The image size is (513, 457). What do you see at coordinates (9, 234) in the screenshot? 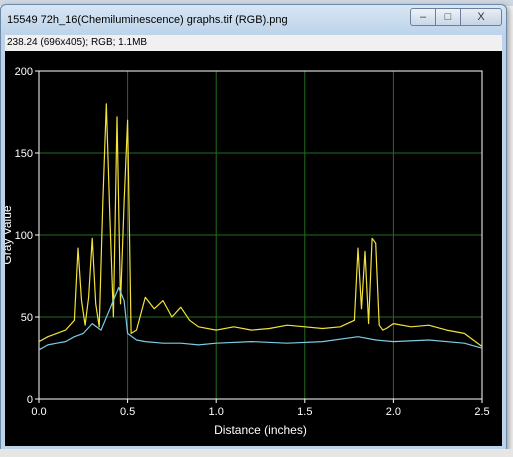
I see `y-axis-label: Gray Value` at bounding box center [9, 234].